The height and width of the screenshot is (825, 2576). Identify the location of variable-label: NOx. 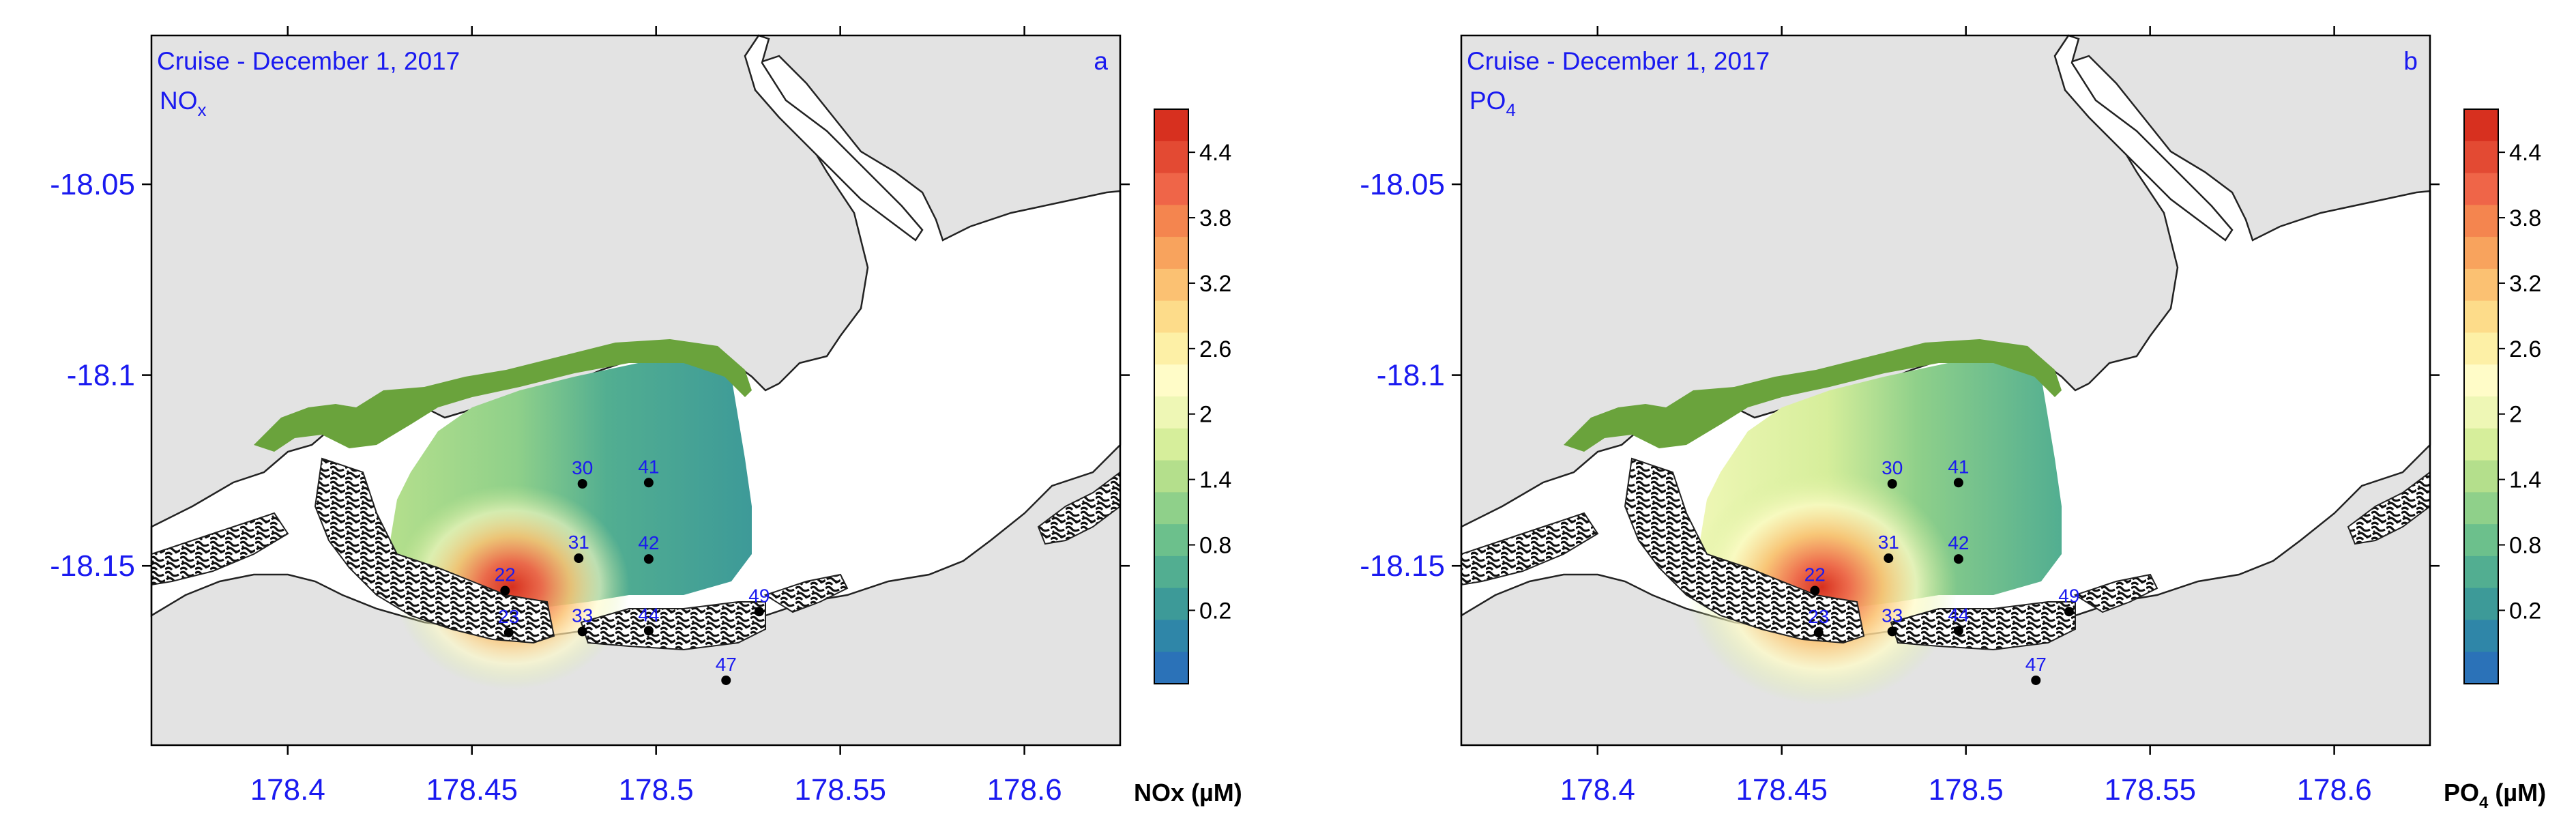
(183, 104).